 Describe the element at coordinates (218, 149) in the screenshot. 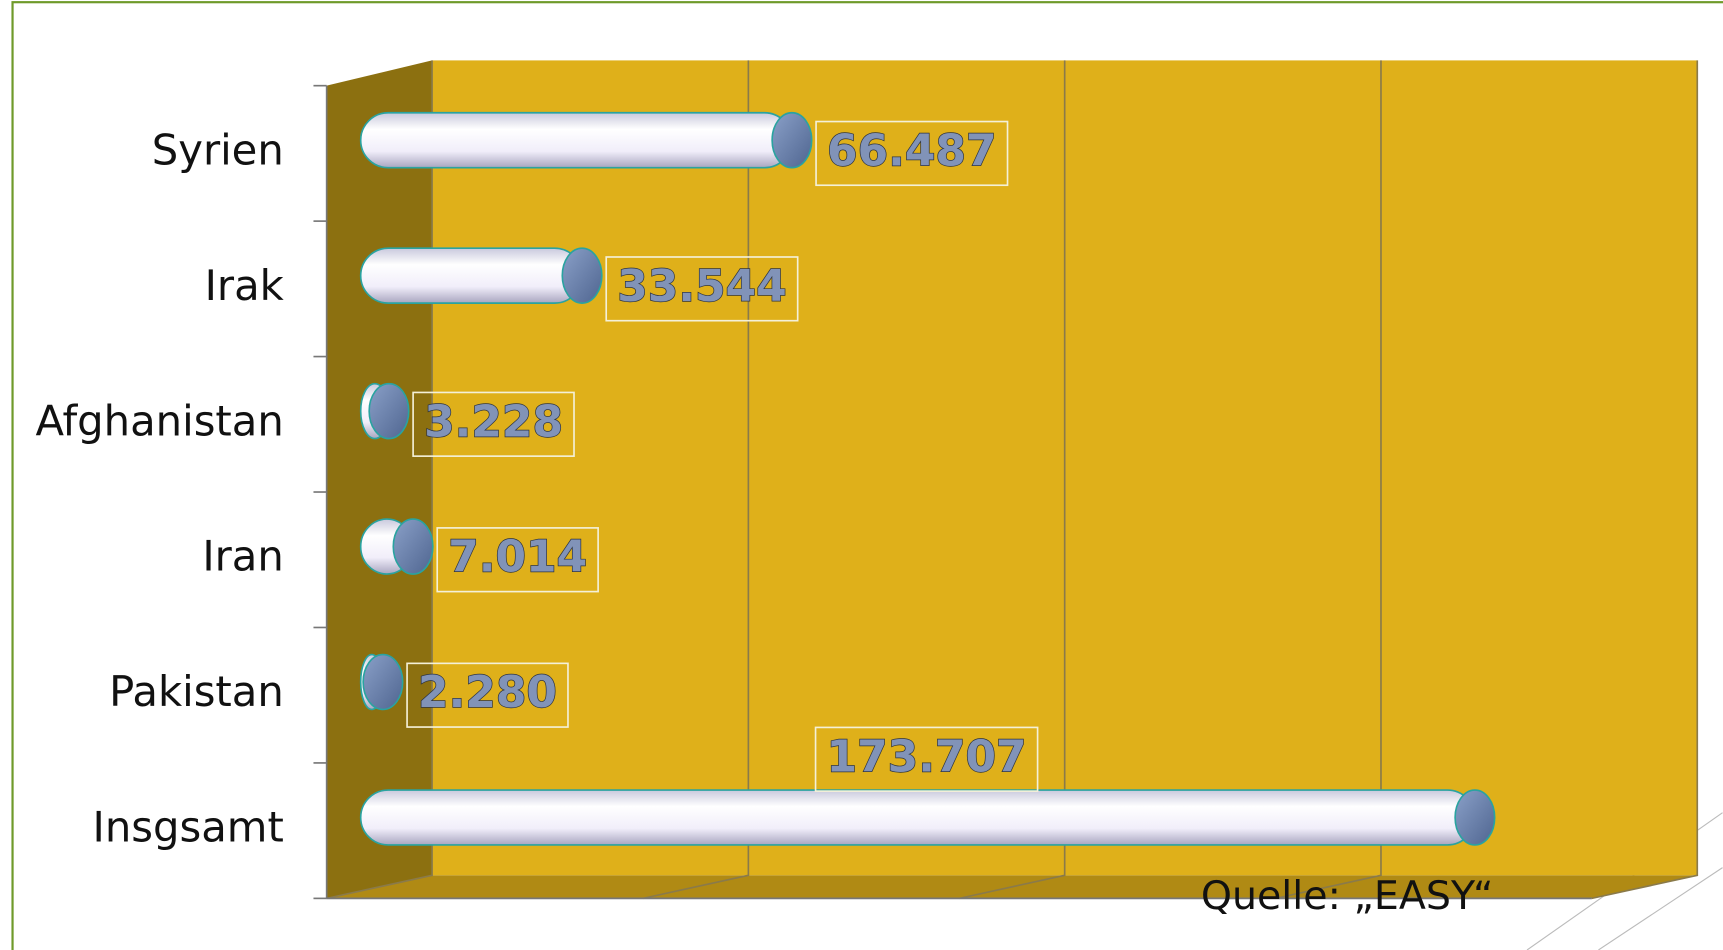

I see `category-label: Syrien` at that location.